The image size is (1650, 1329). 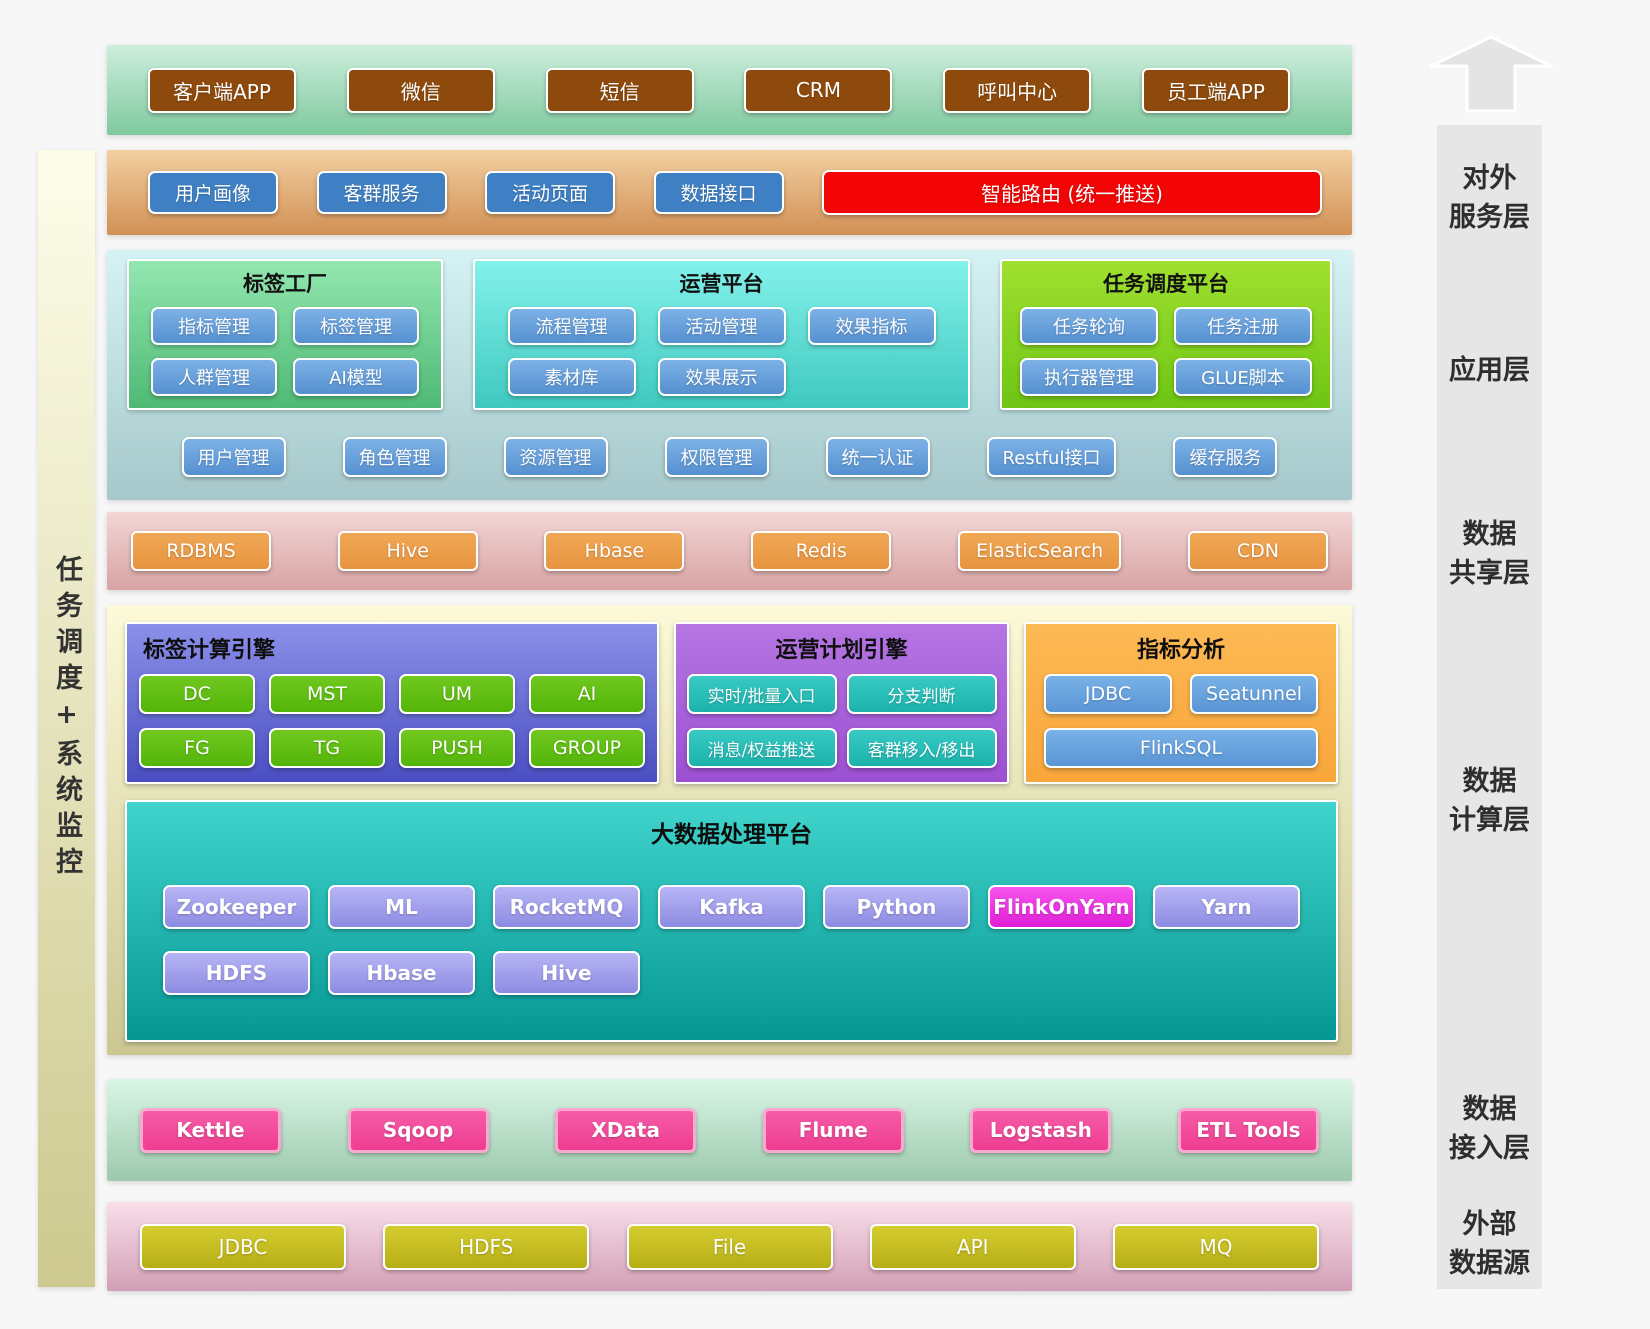 I want to click on block-group-move: 客群移入/移出, so click(x=921, y=748).